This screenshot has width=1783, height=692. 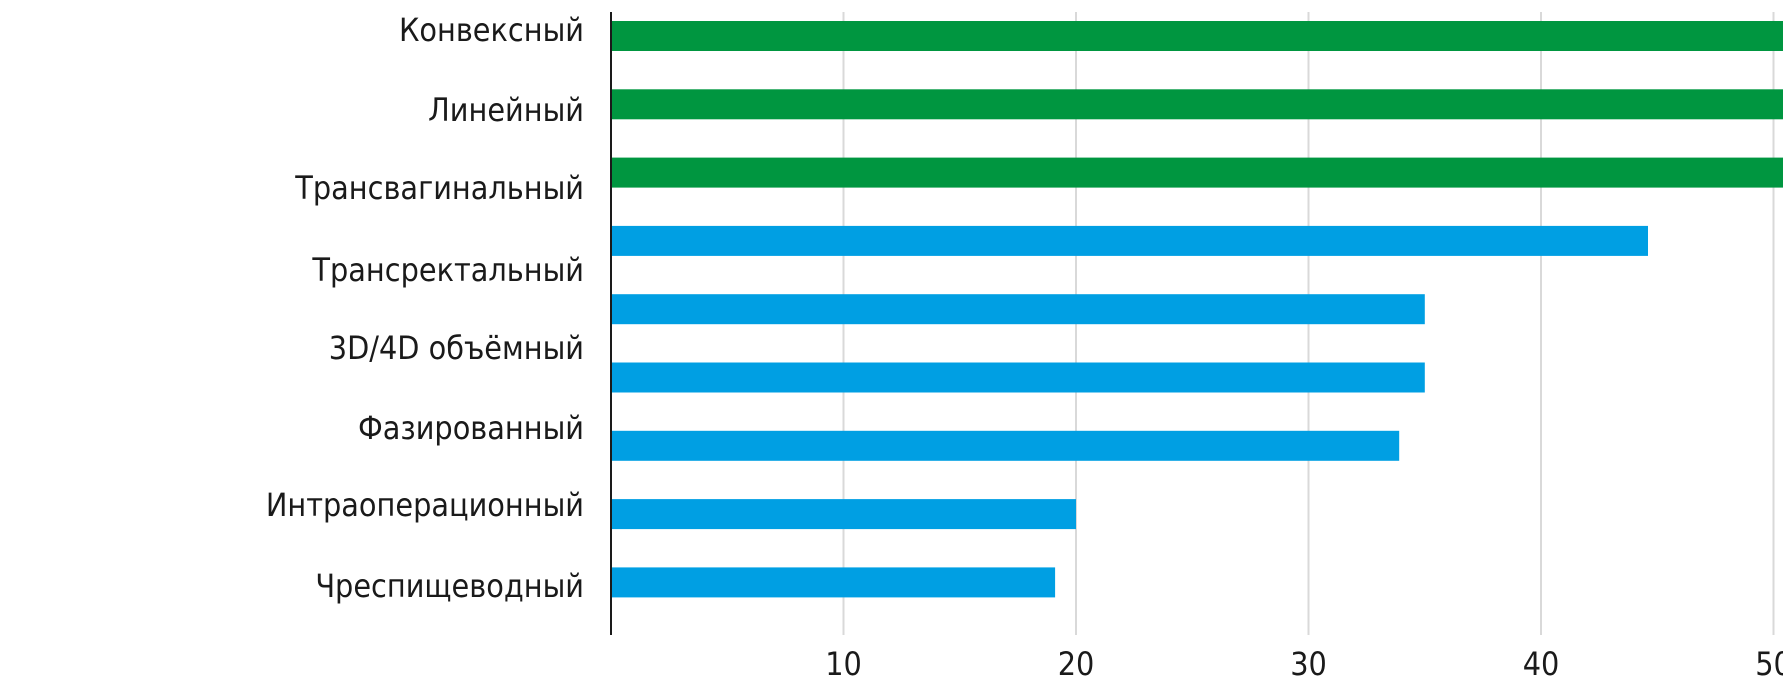 I want to click on x-tick-label-20: 20, so click(x=1076, y=664).